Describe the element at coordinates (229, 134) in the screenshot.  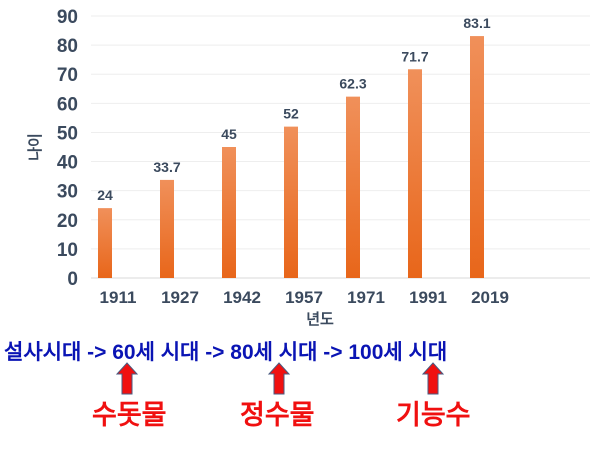
I see `data-label: 45` at that location.